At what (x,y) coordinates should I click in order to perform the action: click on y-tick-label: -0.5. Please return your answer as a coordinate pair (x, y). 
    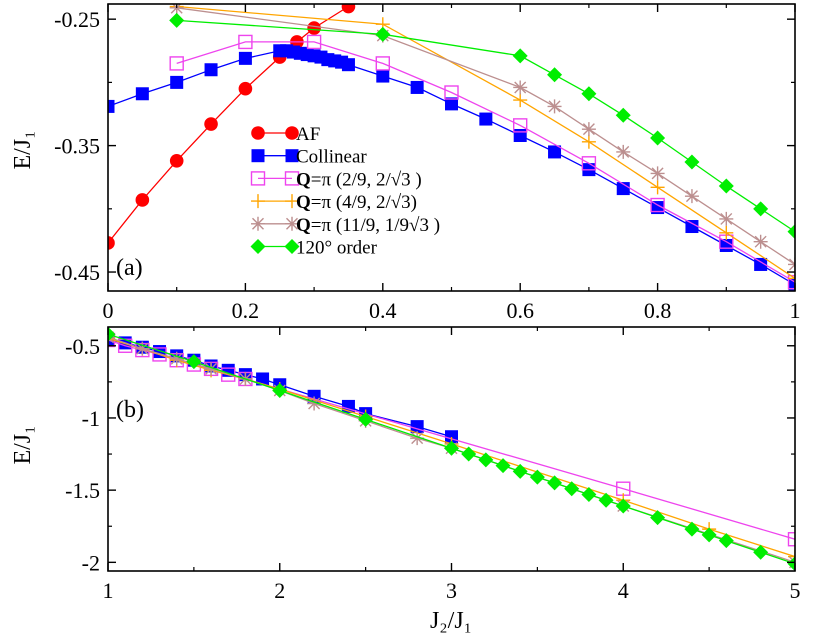
    Looking at the image, I should click on (82, 346).